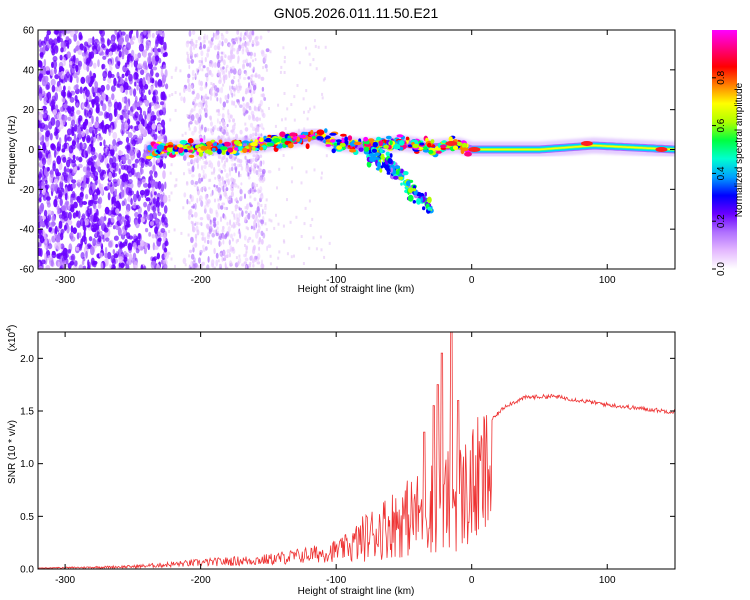 Image resolution: width=750 pixels, height=600 pixels. What do you see at coordinates (472, 580) in the screenshot?
I see `x-tick-label: 0` at bounding box center [472, 580].